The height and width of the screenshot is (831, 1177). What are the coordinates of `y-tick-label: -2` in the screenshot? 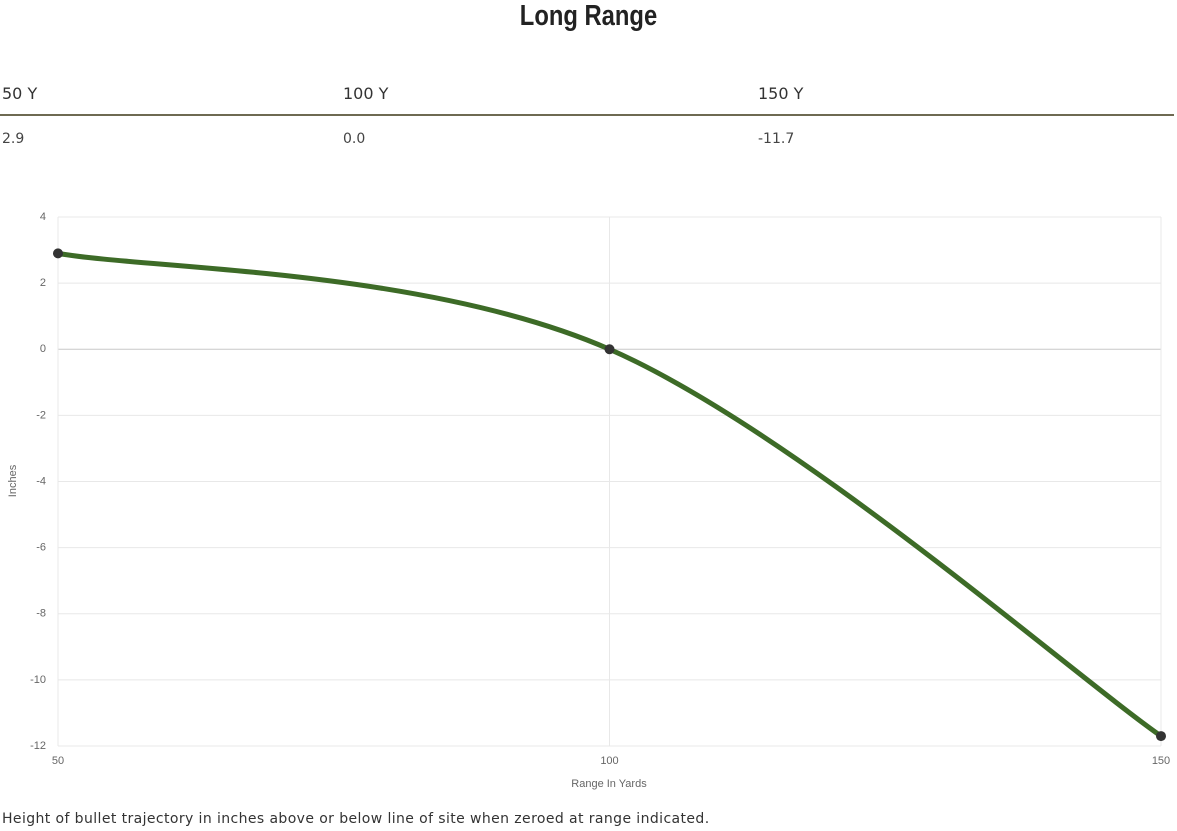 It's located at (41, 415).